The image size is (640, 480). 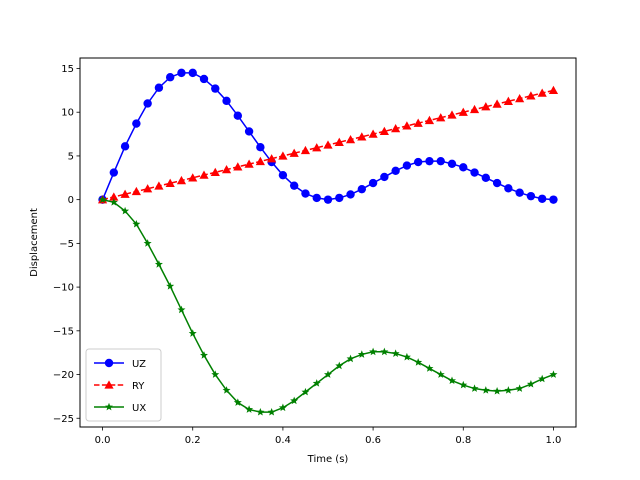 I want to click on x-tick-label: 0.0, so click(x=103, y=440).